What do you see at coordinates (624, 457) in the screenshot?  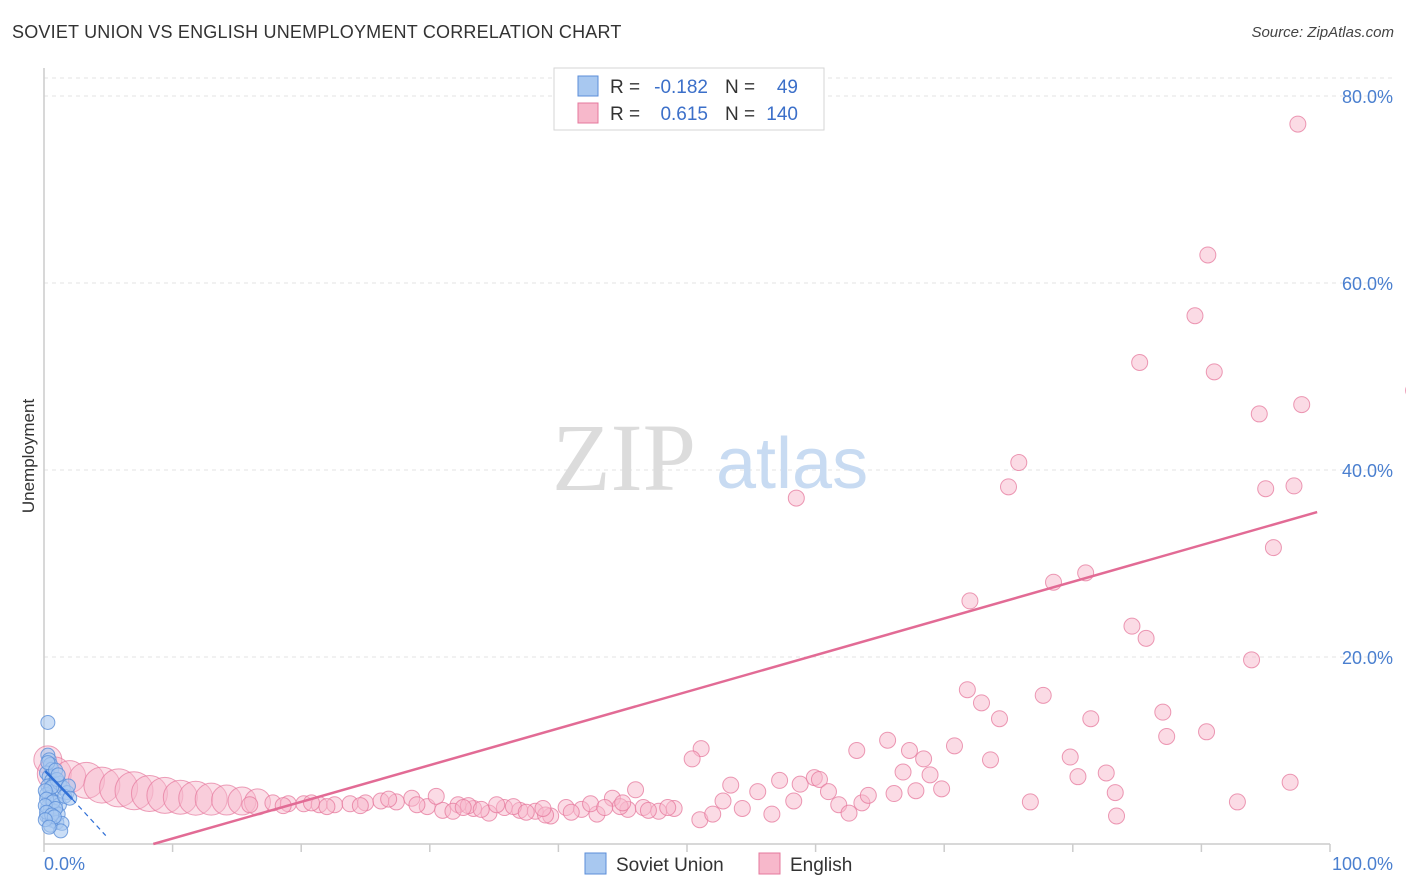 I see `watermark-zip: ZIP` at bounding box center [624, 457].